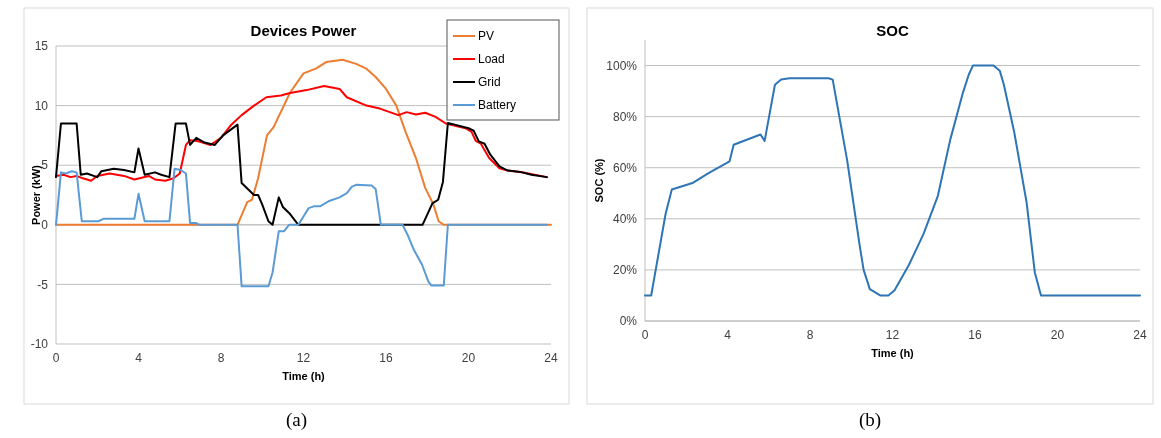  I want to click on legend-label: Grid, so click(489, 82).